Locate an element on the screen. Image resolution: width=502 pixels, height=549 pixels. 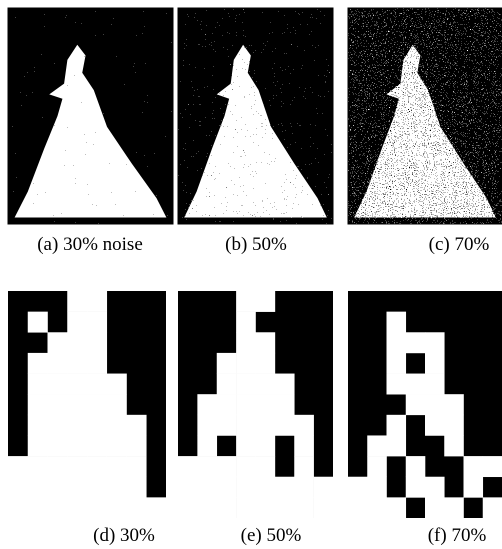
caption: (c) 70% is located at coordinates (459, 244).